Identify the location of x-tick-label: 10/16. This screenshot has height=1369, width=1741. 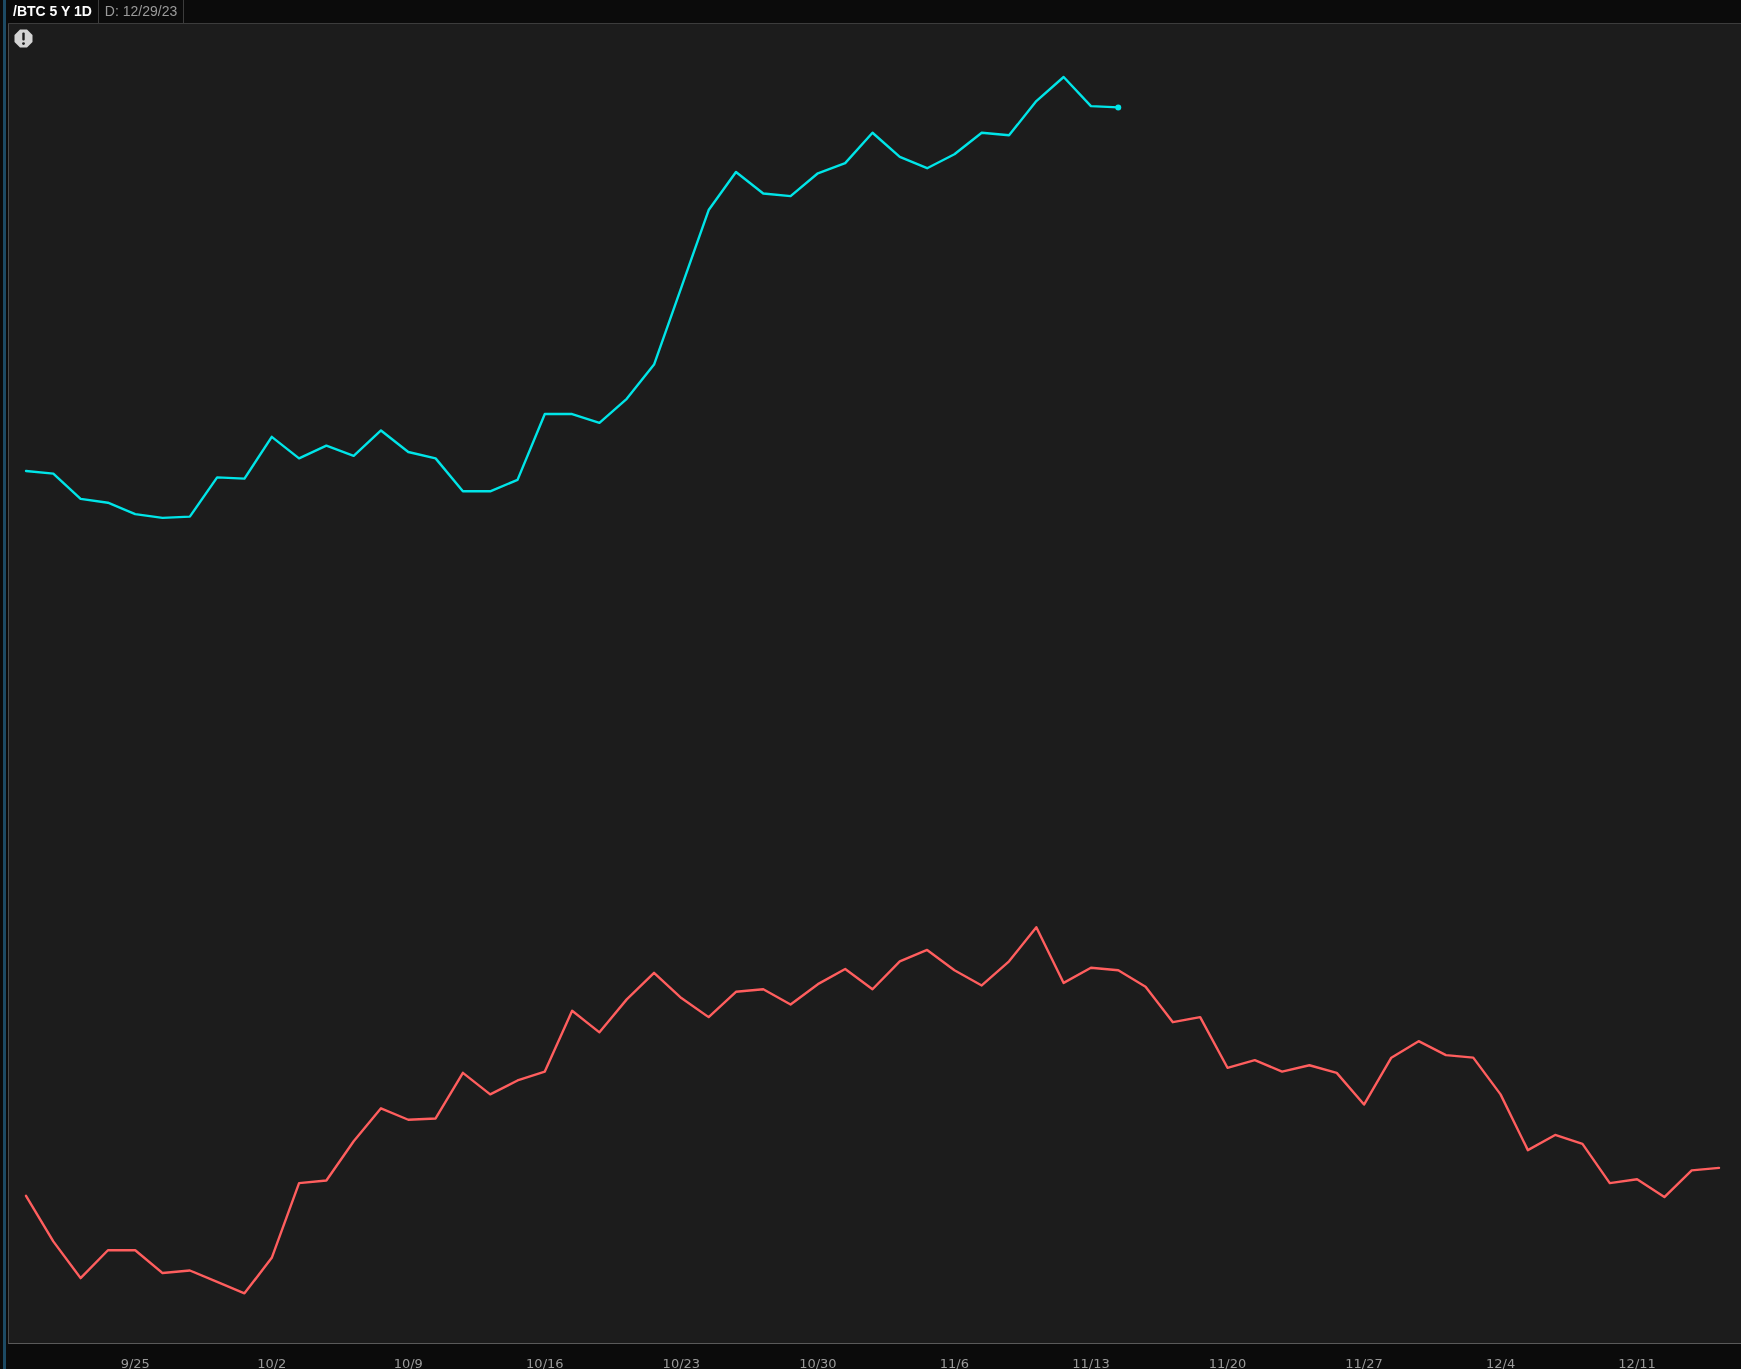
(545, 1362).